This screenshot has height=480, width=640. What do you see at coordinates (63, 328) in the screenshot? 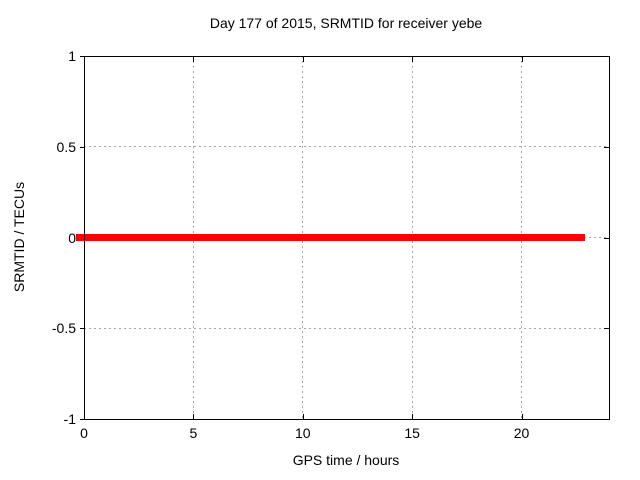
I see `y-tick-label: -0.5` at bounding box center [63, 328].